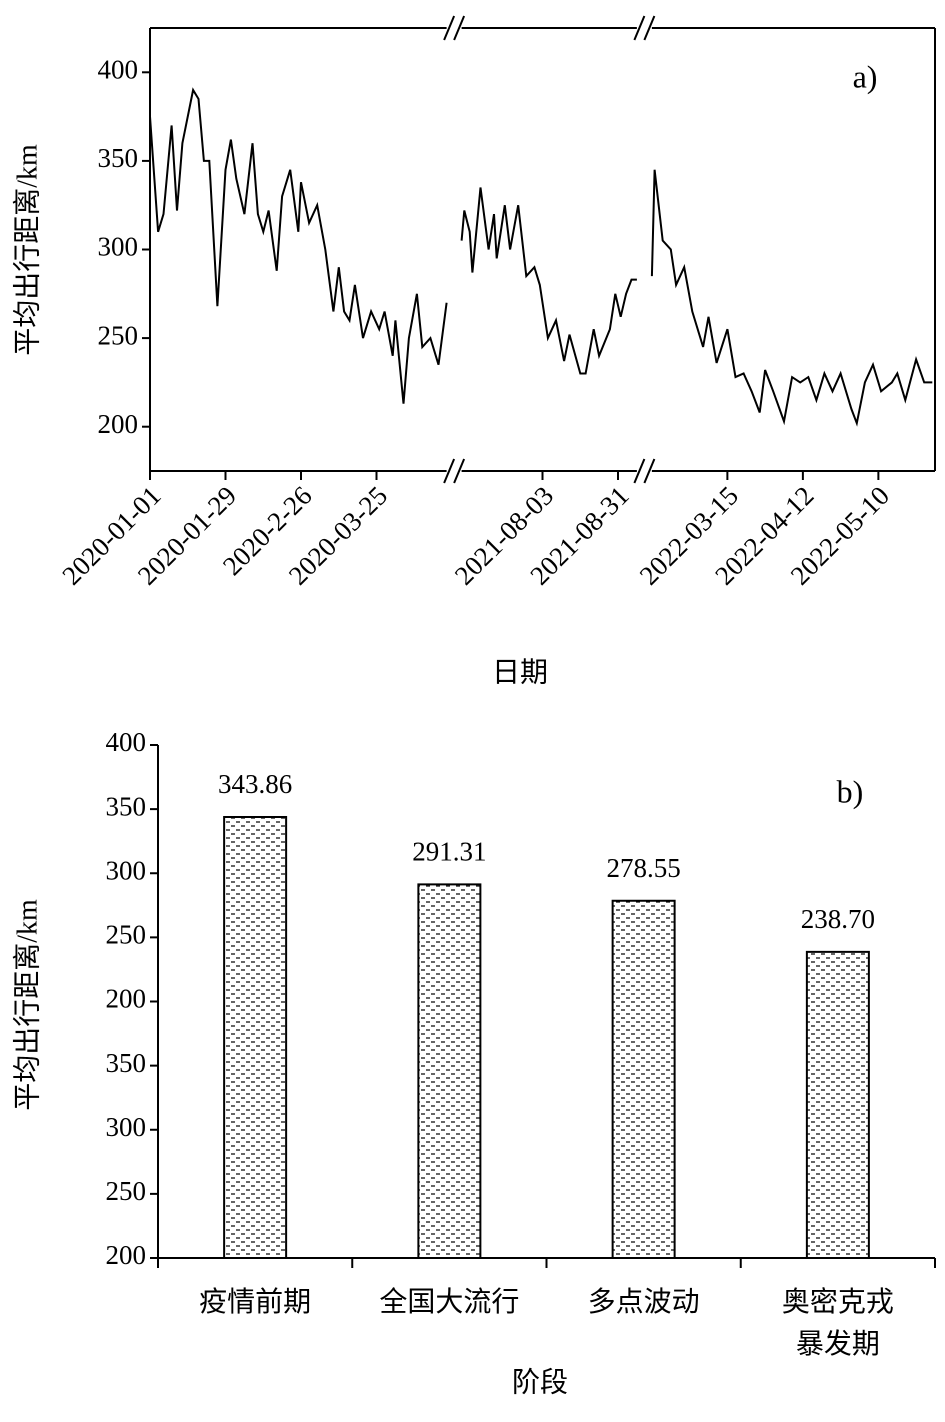 Image resolution: width=945 pixels, height=1422 pixels. What do you see at coordinates (644, 868) in the screenshot?
I see `value-label: 278.55` at bounding box center [644, 868].